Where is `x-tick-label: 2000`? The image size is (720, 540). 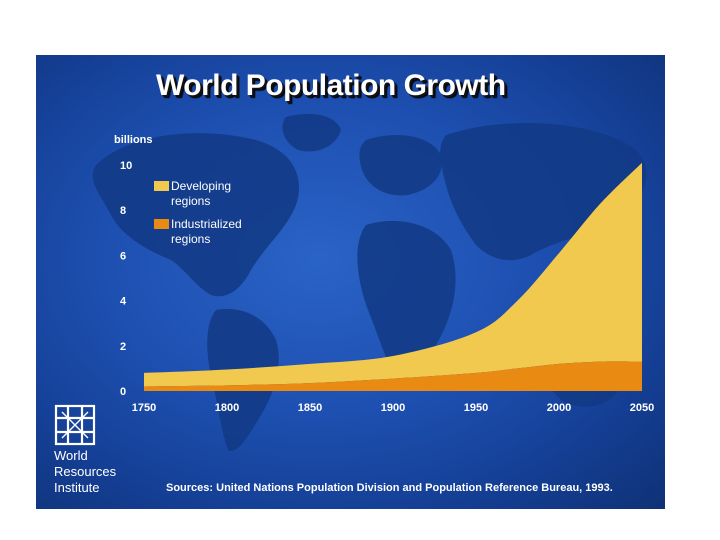 x-tick-label: 2000 is located at coordinates (559, 408).